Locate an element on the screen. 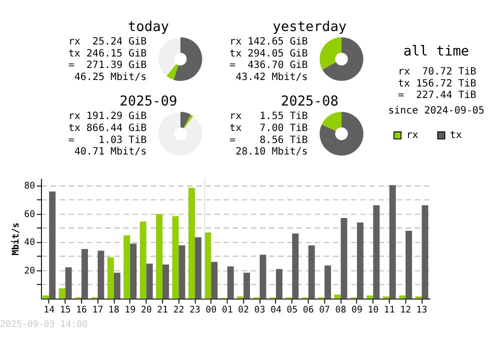 This screenshot has width=500, height=348. chart-title: 2025-08 is located at coordinates (309, 102).